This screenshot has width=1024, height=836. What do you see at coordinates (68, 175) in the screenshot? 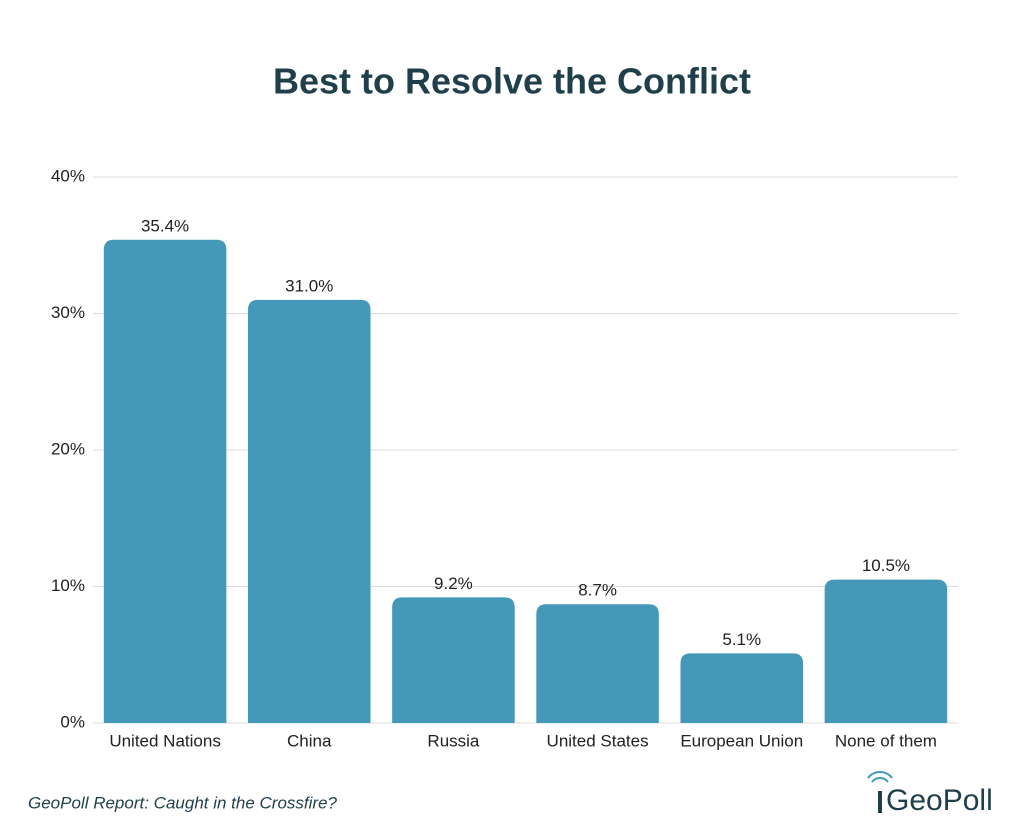
I see `y-tick-label: 40%` at bounding box center [68, 175].